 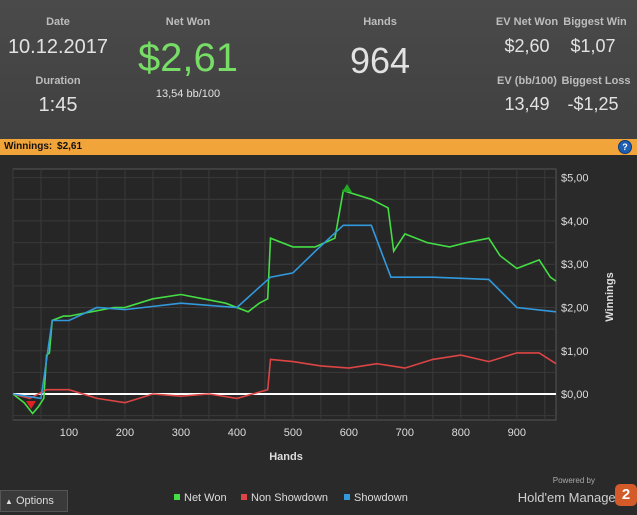 I want to click on x-tick-label: 600, so click(x=349, y=433).